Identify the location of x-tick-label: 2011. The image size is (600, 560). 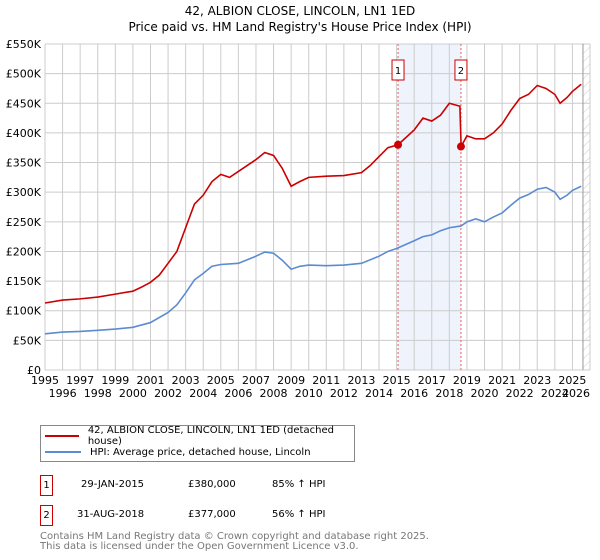
(326, 380).